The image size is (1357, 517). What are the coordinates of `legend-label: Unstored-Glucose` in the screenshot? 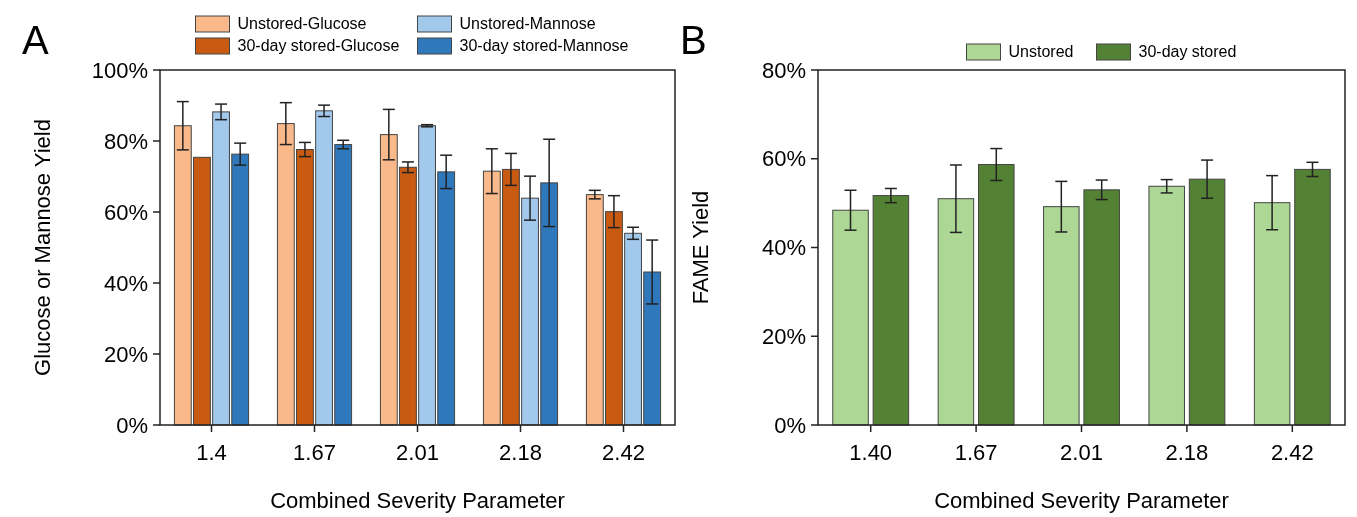 It's located at (302, 23).